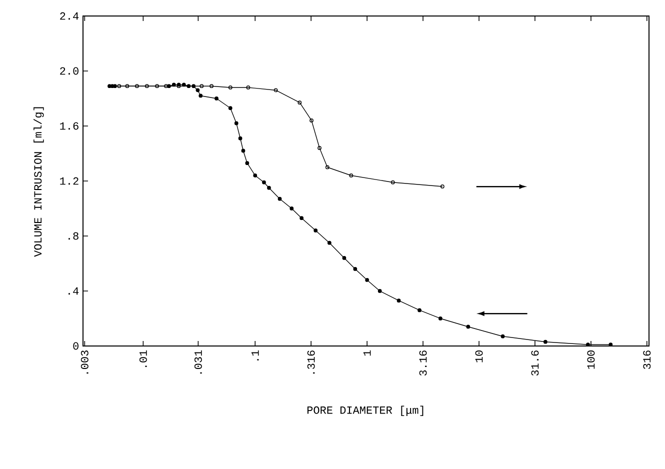  Describe the element at coordinates (255, 355) in the screenshot. I see `x-tick-label: .1` at that location.